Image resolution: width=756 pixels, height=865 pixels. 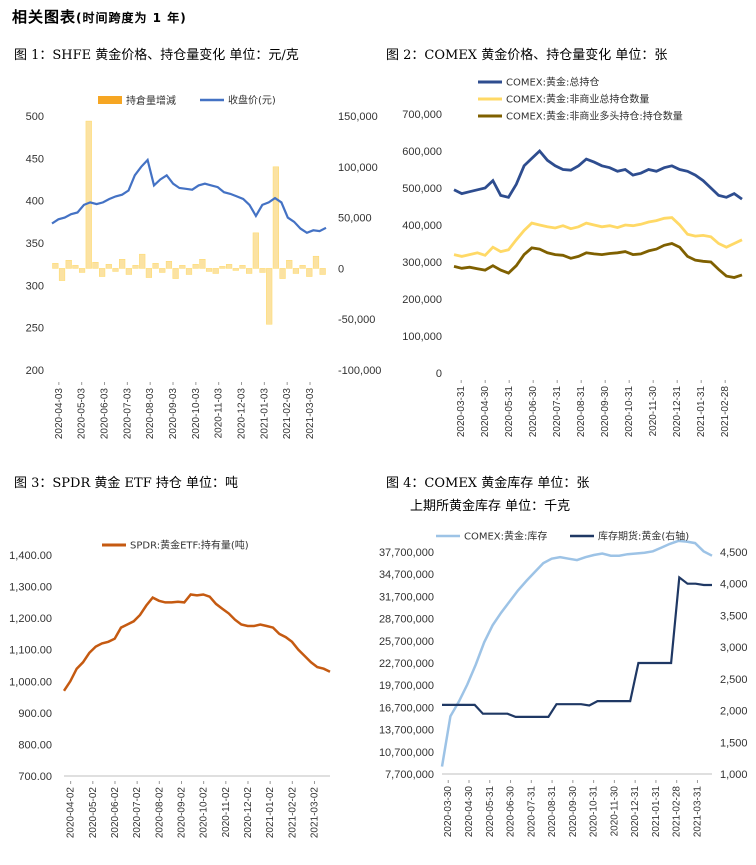 I want to click on chart3-ytick: 900.00, so click(x=35, y=714).